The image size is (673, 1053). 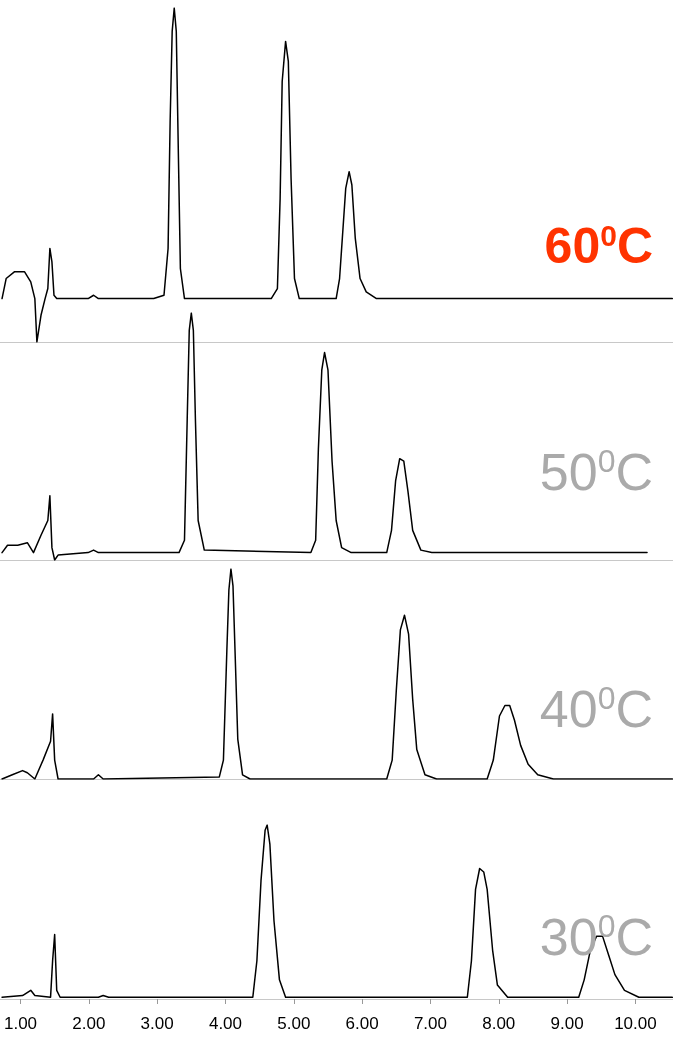 What do you see at coordinates (635, 1023) in the screenshot?
I see `x-tick-label: 10.00` at bounding box center [635, 1023].